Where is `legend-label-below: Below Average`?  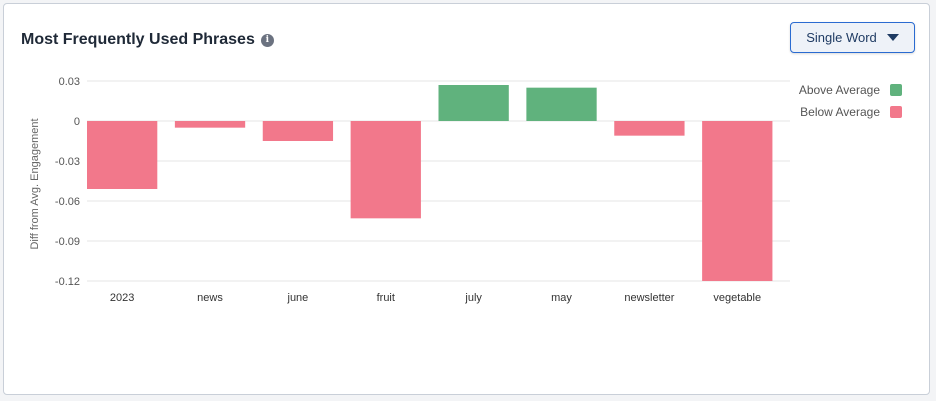 legend-label-below: Below Average is located at coordinates (840, 112).